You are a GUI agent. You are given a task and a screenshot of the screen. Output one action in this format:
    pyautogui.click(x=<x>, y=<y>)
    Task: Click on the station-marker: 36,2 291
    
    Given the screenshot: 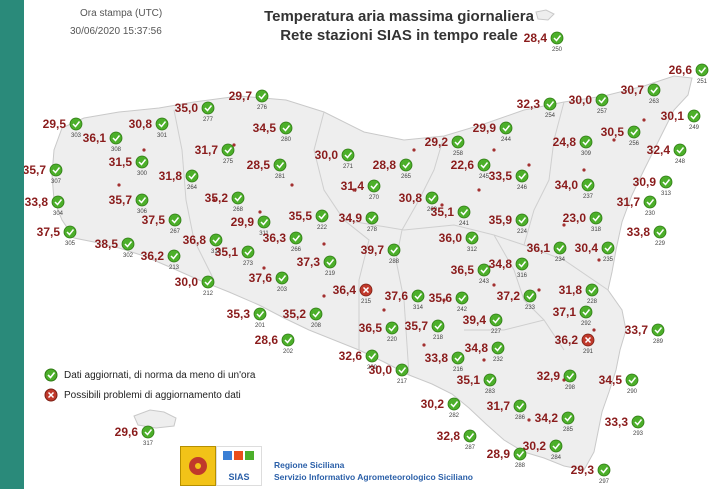 What is the action you would take?
    pyautogui.click(x=575, y=344)
    